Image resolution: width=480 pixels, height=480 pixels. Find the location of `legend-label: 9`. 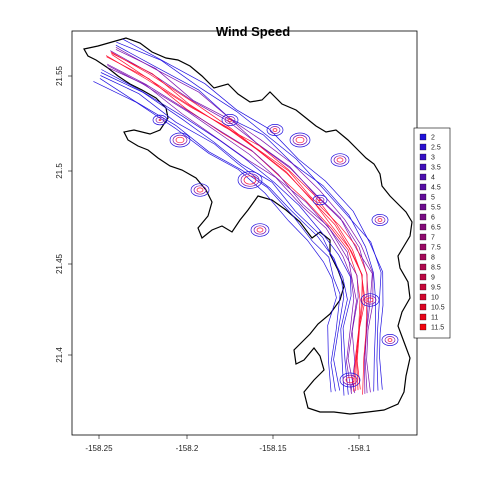

legend-label: 9 is located at coordinates (433, 278).